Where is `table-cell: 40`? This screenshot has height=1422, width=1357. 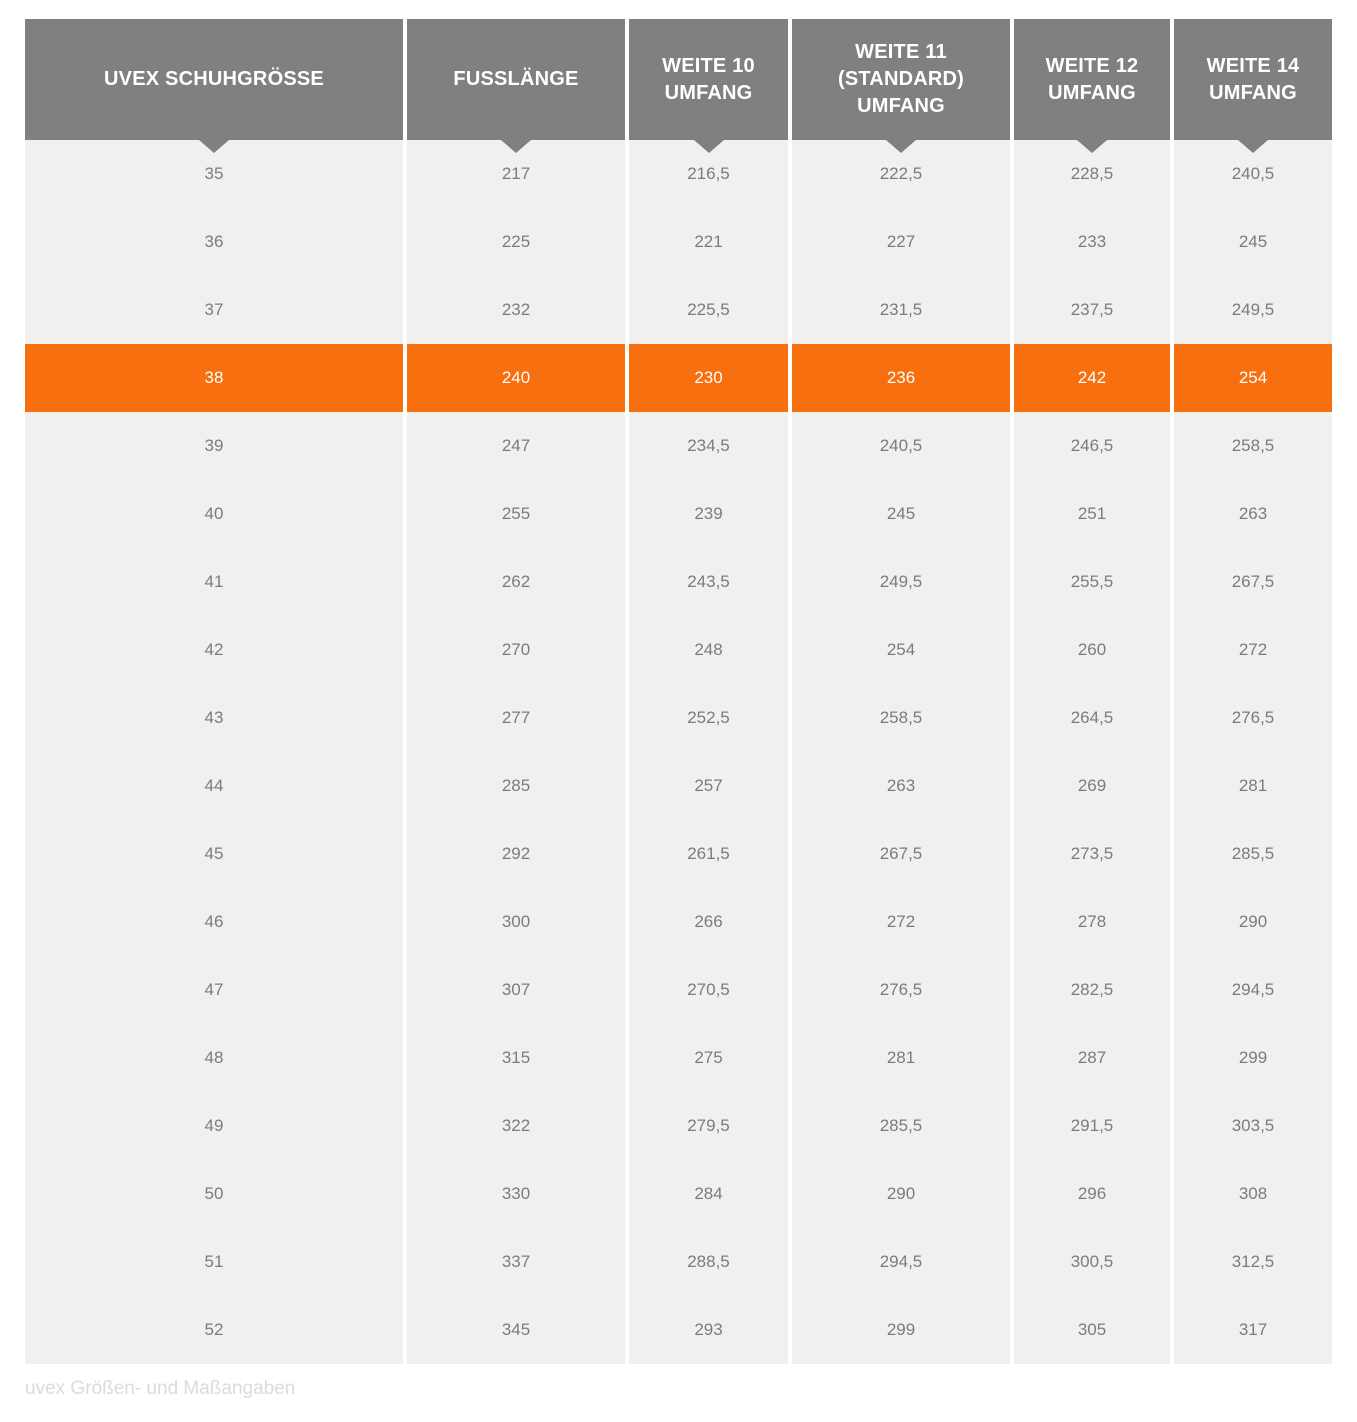
table-cell: 40 is located at coordinates (214, 514).